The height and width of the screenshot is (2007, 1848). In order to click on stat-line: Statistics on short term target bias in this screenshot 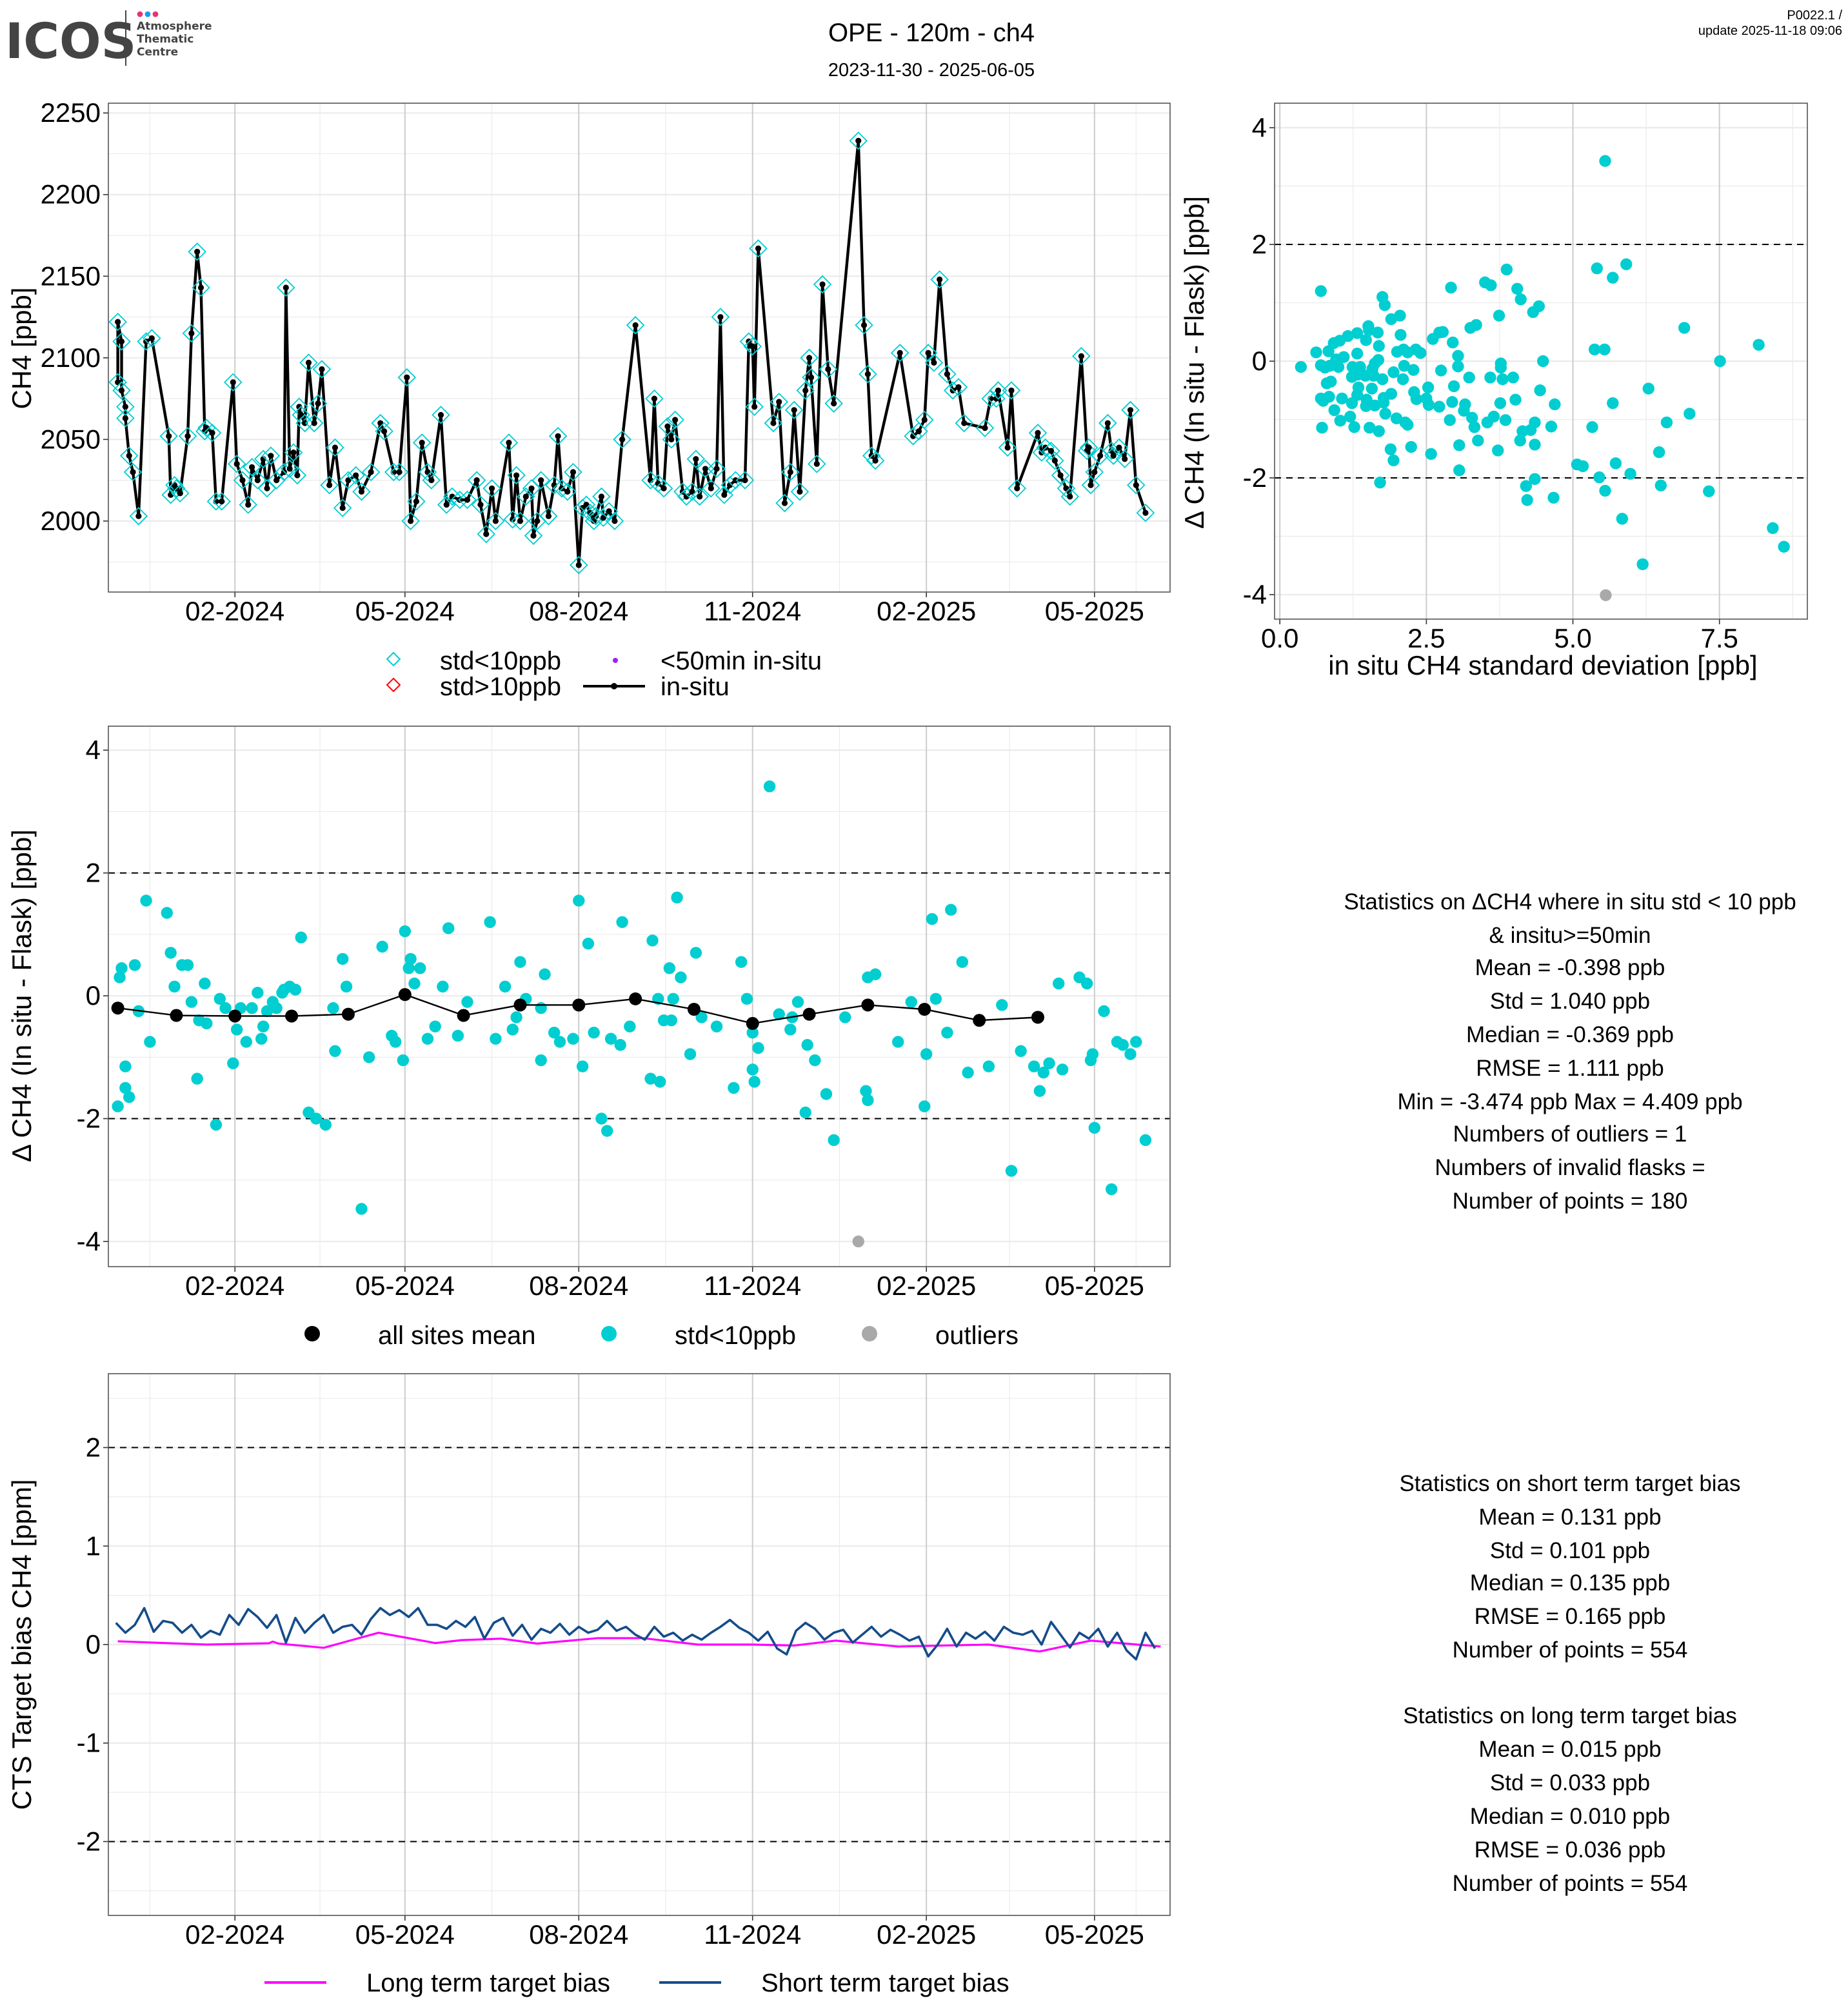, I will do `click(1569, 1483)`.